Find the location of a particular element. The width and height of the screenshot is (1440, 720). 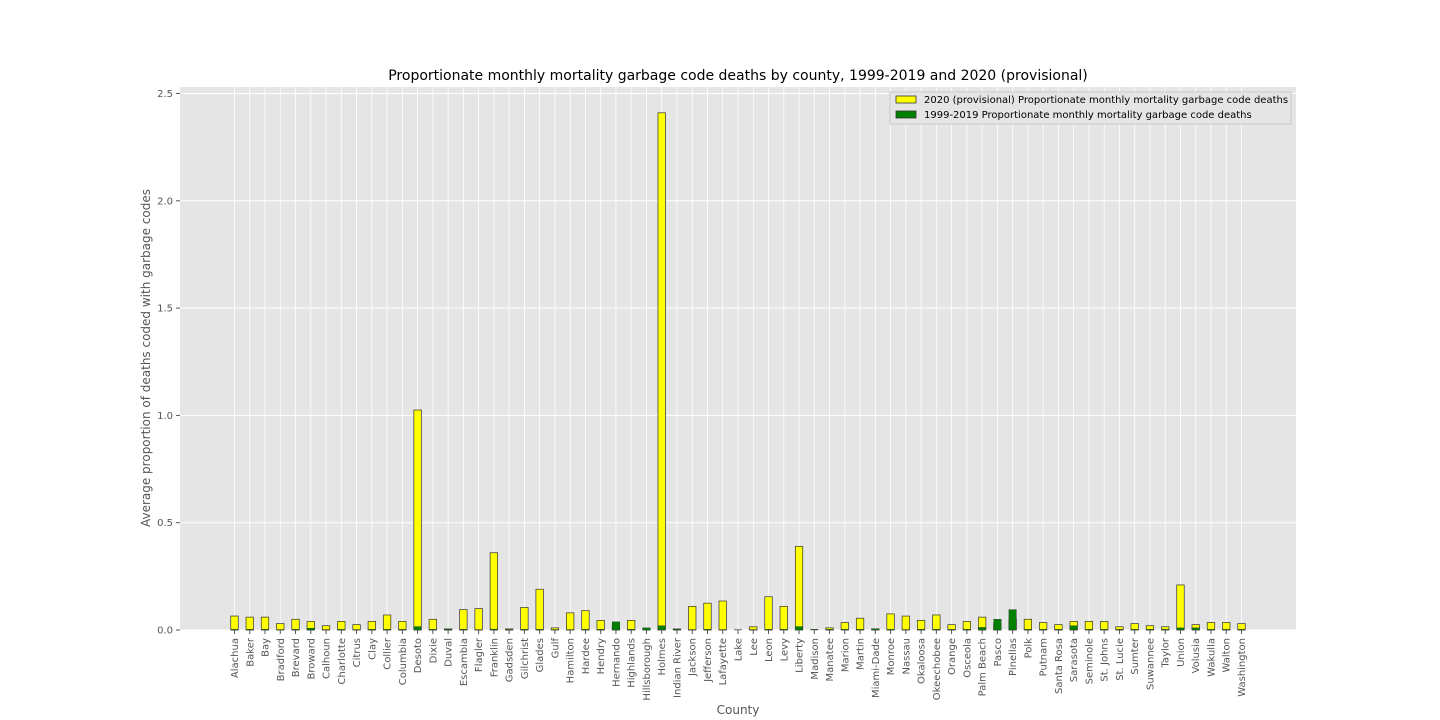

x-tick-label: Hernando is located at coordinates (616, 662).